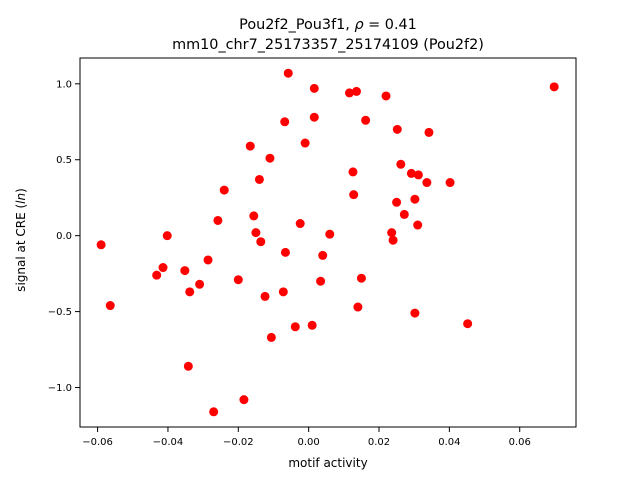  What do you see at coordinates (449, 442) in the screenshot?
I see `x-tick-label: 0.04` at bounding box center [449, 442].